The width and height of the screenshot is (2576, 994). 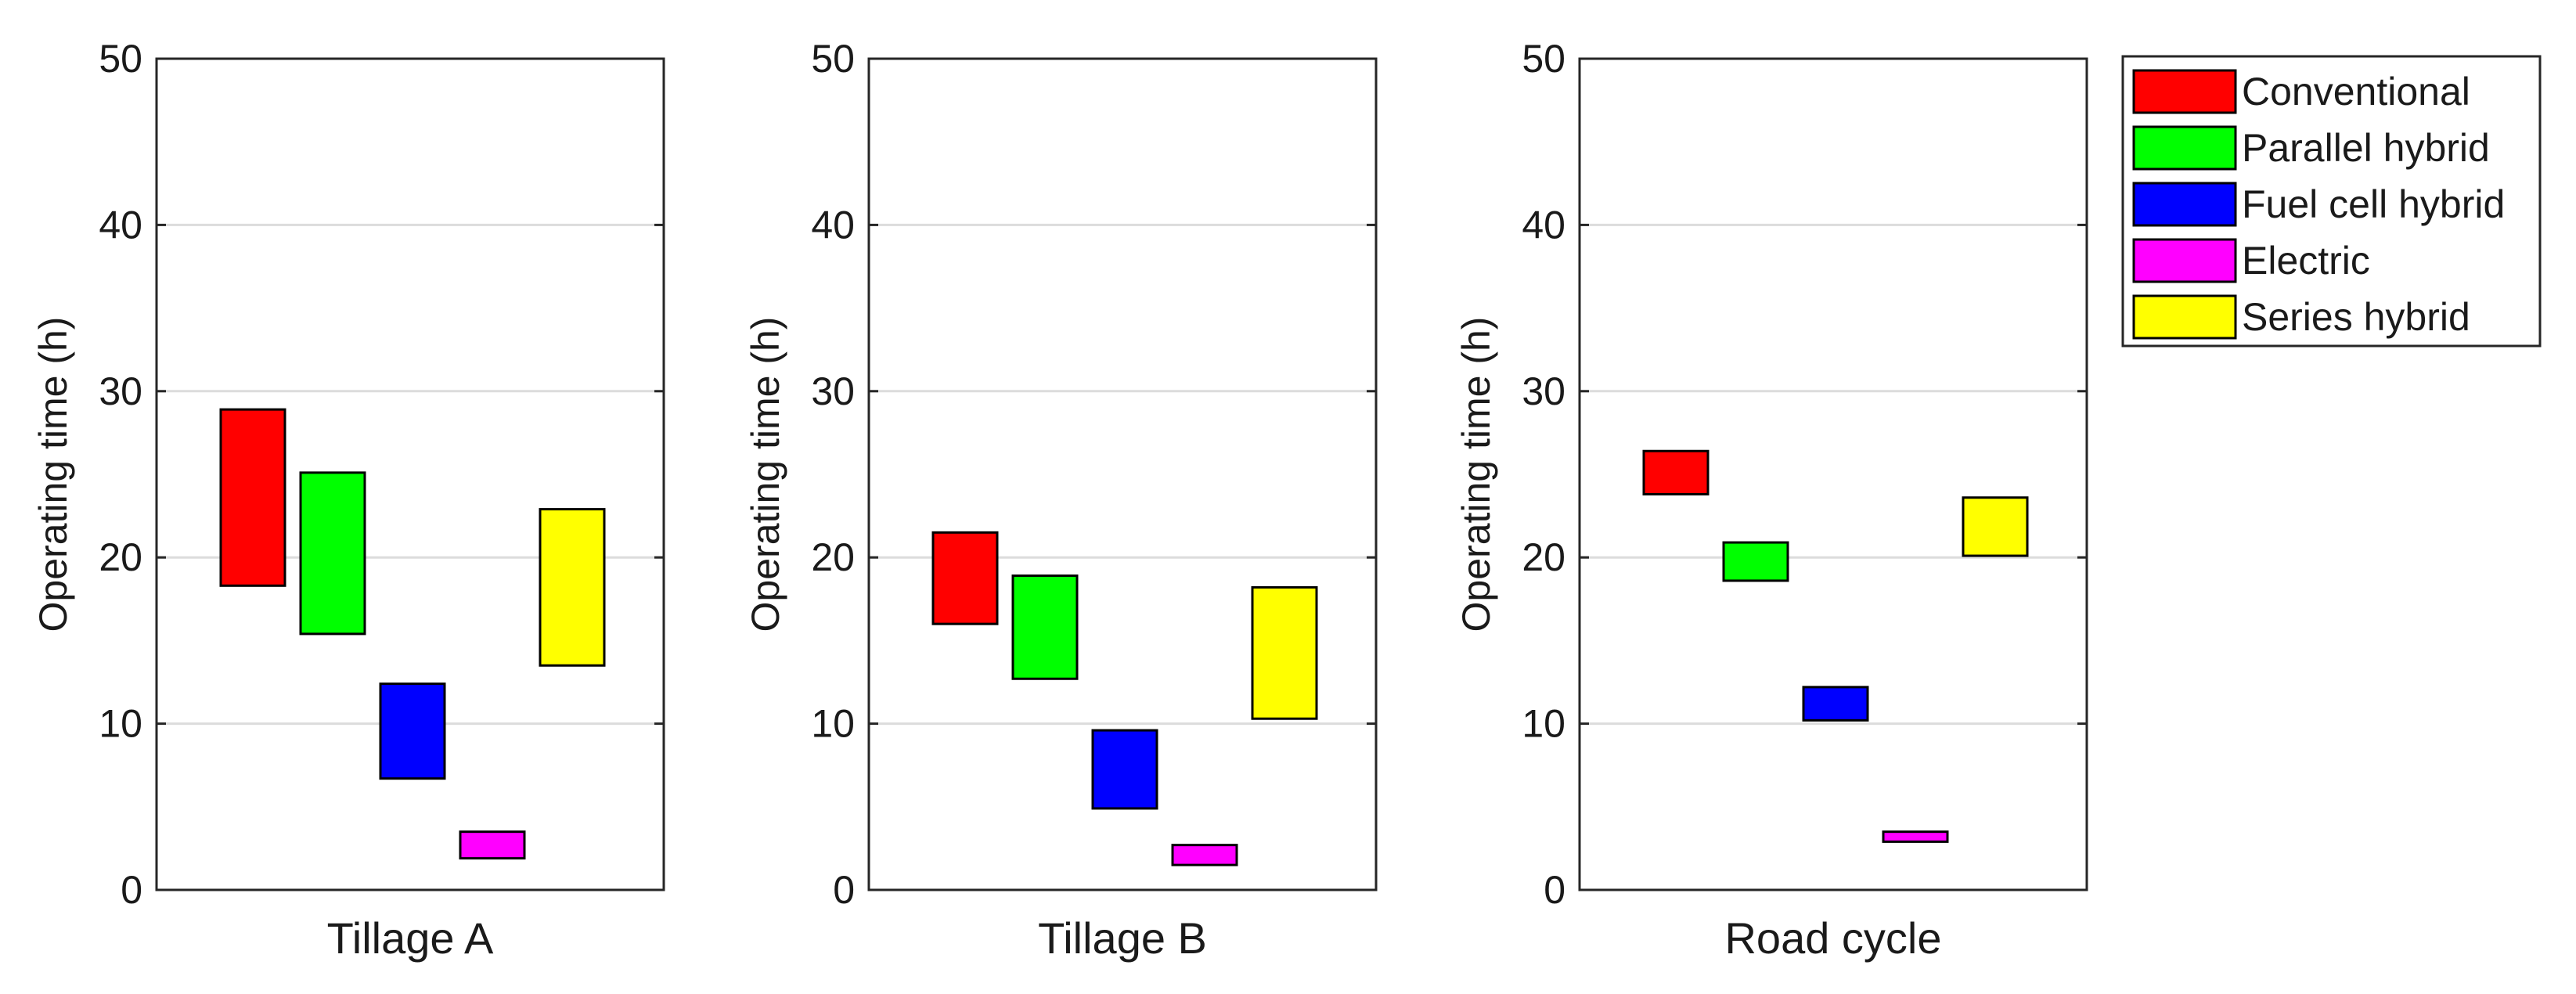 What do you see at coordinates (2356, 317) in the screenshot?
I see `legend-label: Series hybrid` at bounding box center [2356, 317].